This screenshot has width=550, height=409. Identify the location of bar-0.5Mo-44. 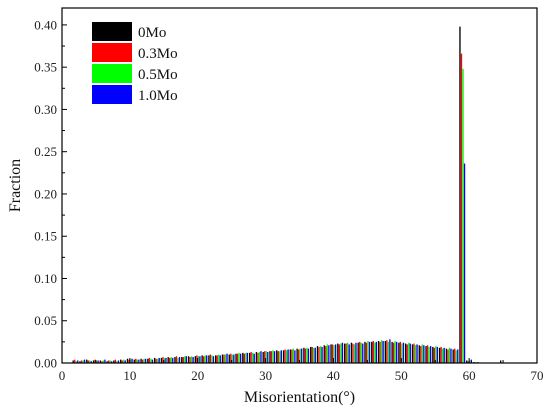
(361, 352).